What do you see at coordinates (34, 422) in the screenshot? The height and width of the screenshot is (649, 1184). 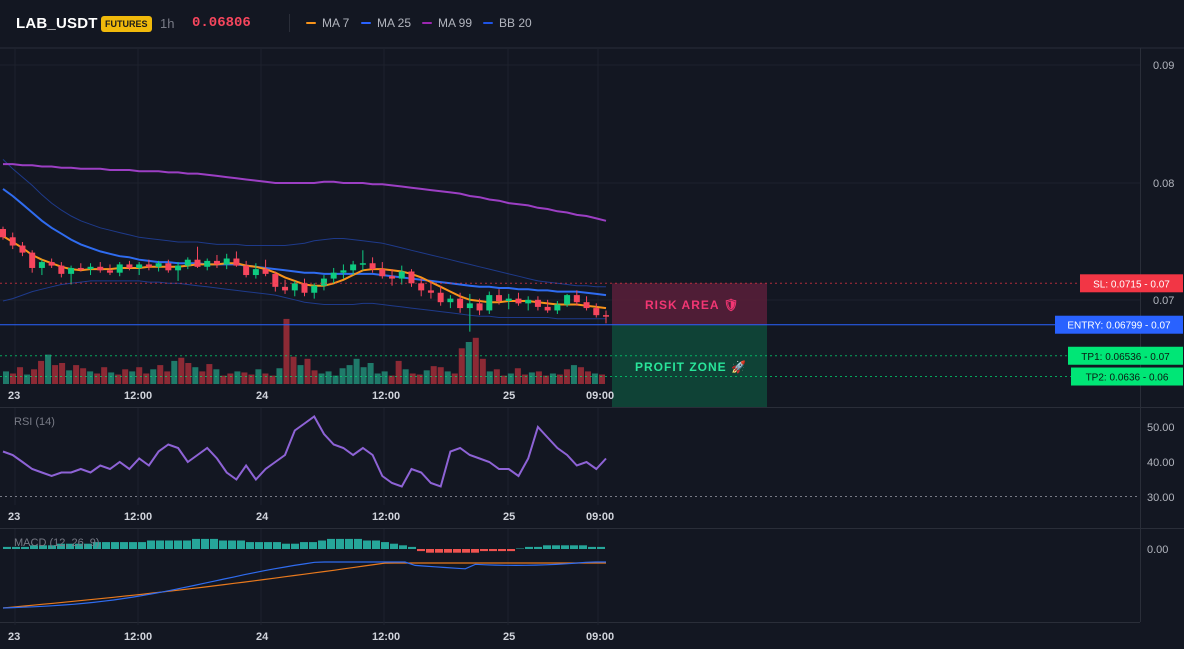 I see `rsi-title: RSI (14)` at bounding box center [34, 422].